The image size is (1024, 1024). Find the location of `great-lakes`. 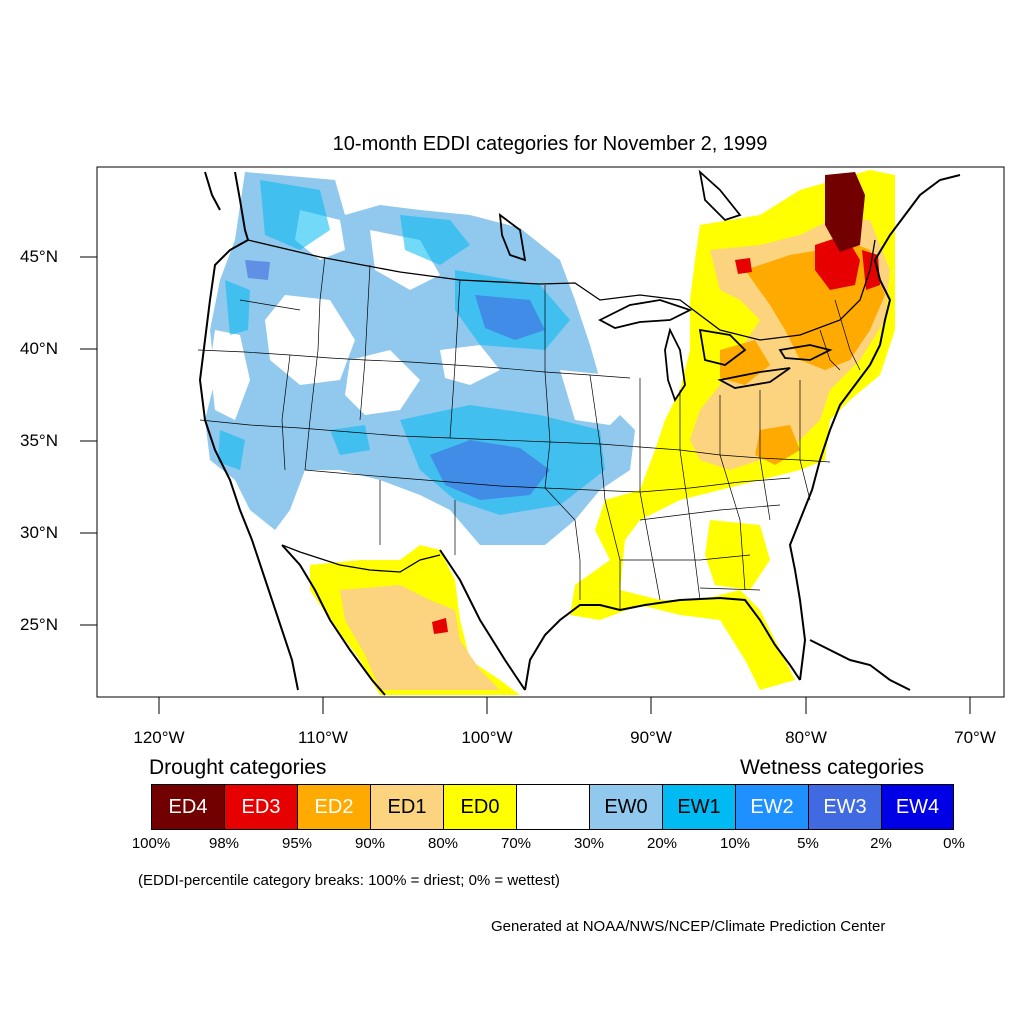

great-lakes is located at coordinates (665, 286).